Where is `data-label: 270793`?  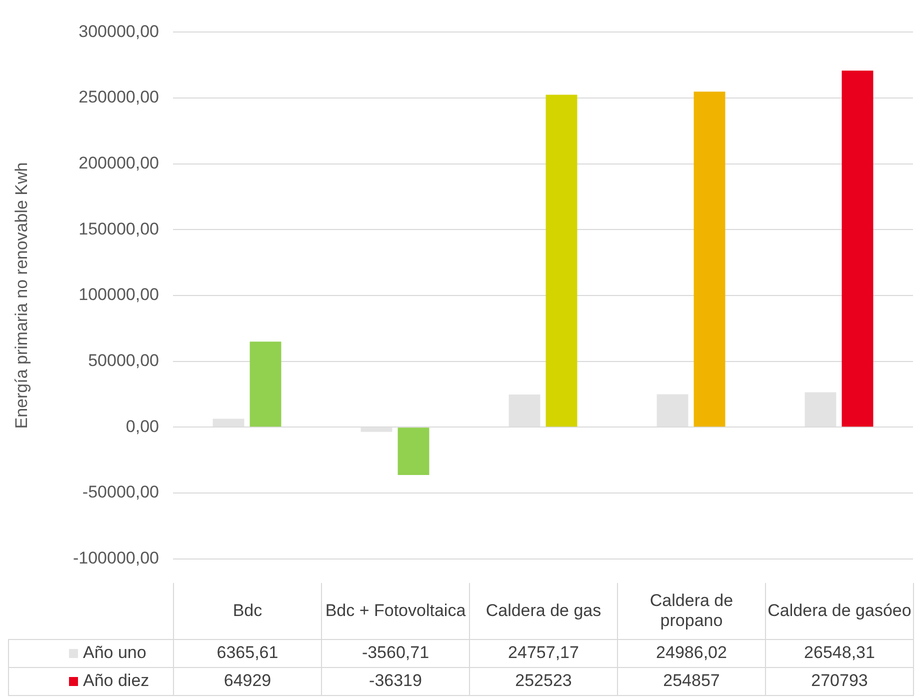 data-label: 270793 is located at coordinates (840, 681).